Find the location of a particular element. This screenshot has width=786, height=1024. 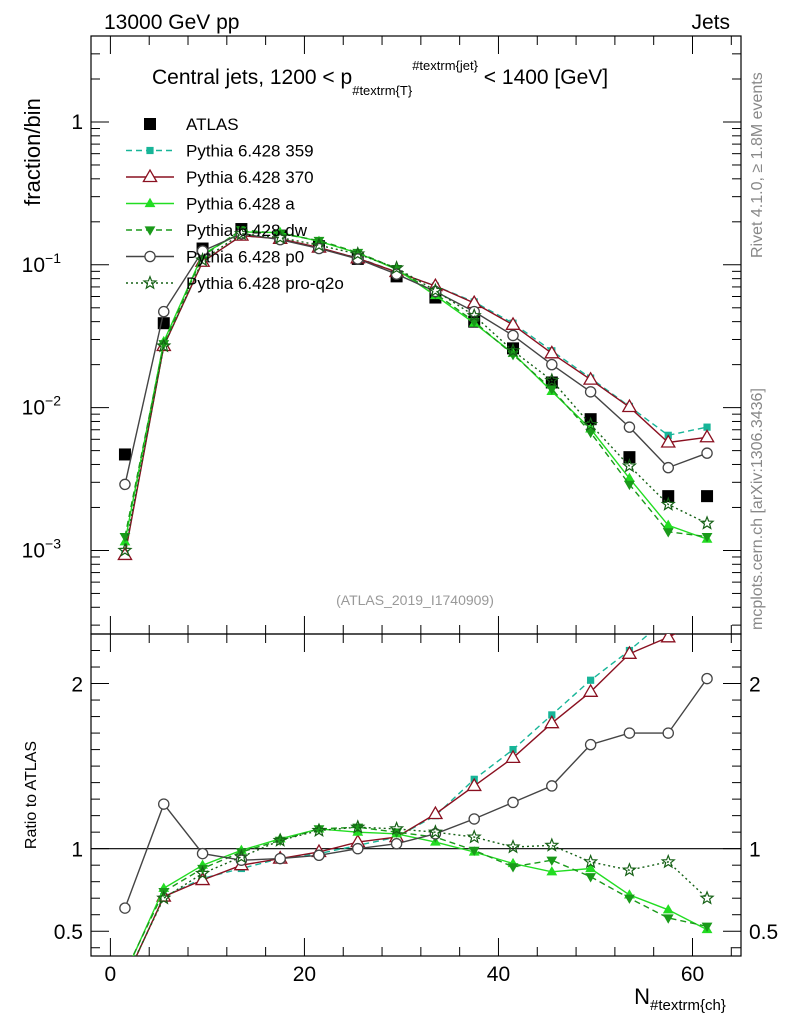

ratio-ytick-label-right: 0.5 is located at coordinates (763, 932).